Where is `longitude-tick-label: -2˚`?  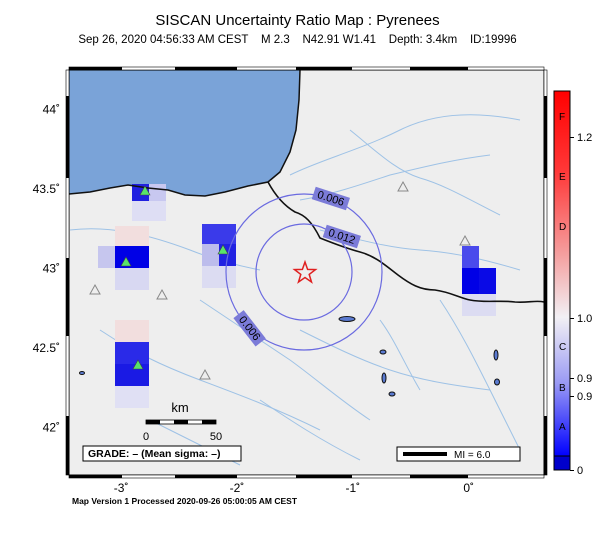 longitude-tick-label: -2˚ is located at coordinates (237, 488).